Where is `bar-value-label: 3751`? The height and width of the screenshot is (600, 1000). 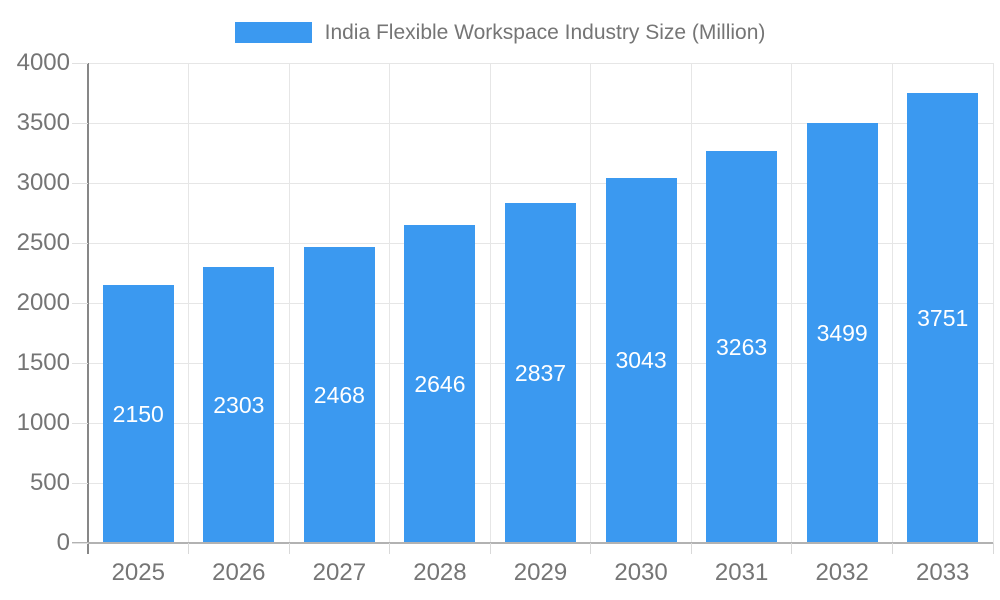
bar-value-label: 3751 is located at coordinates (943, 317).